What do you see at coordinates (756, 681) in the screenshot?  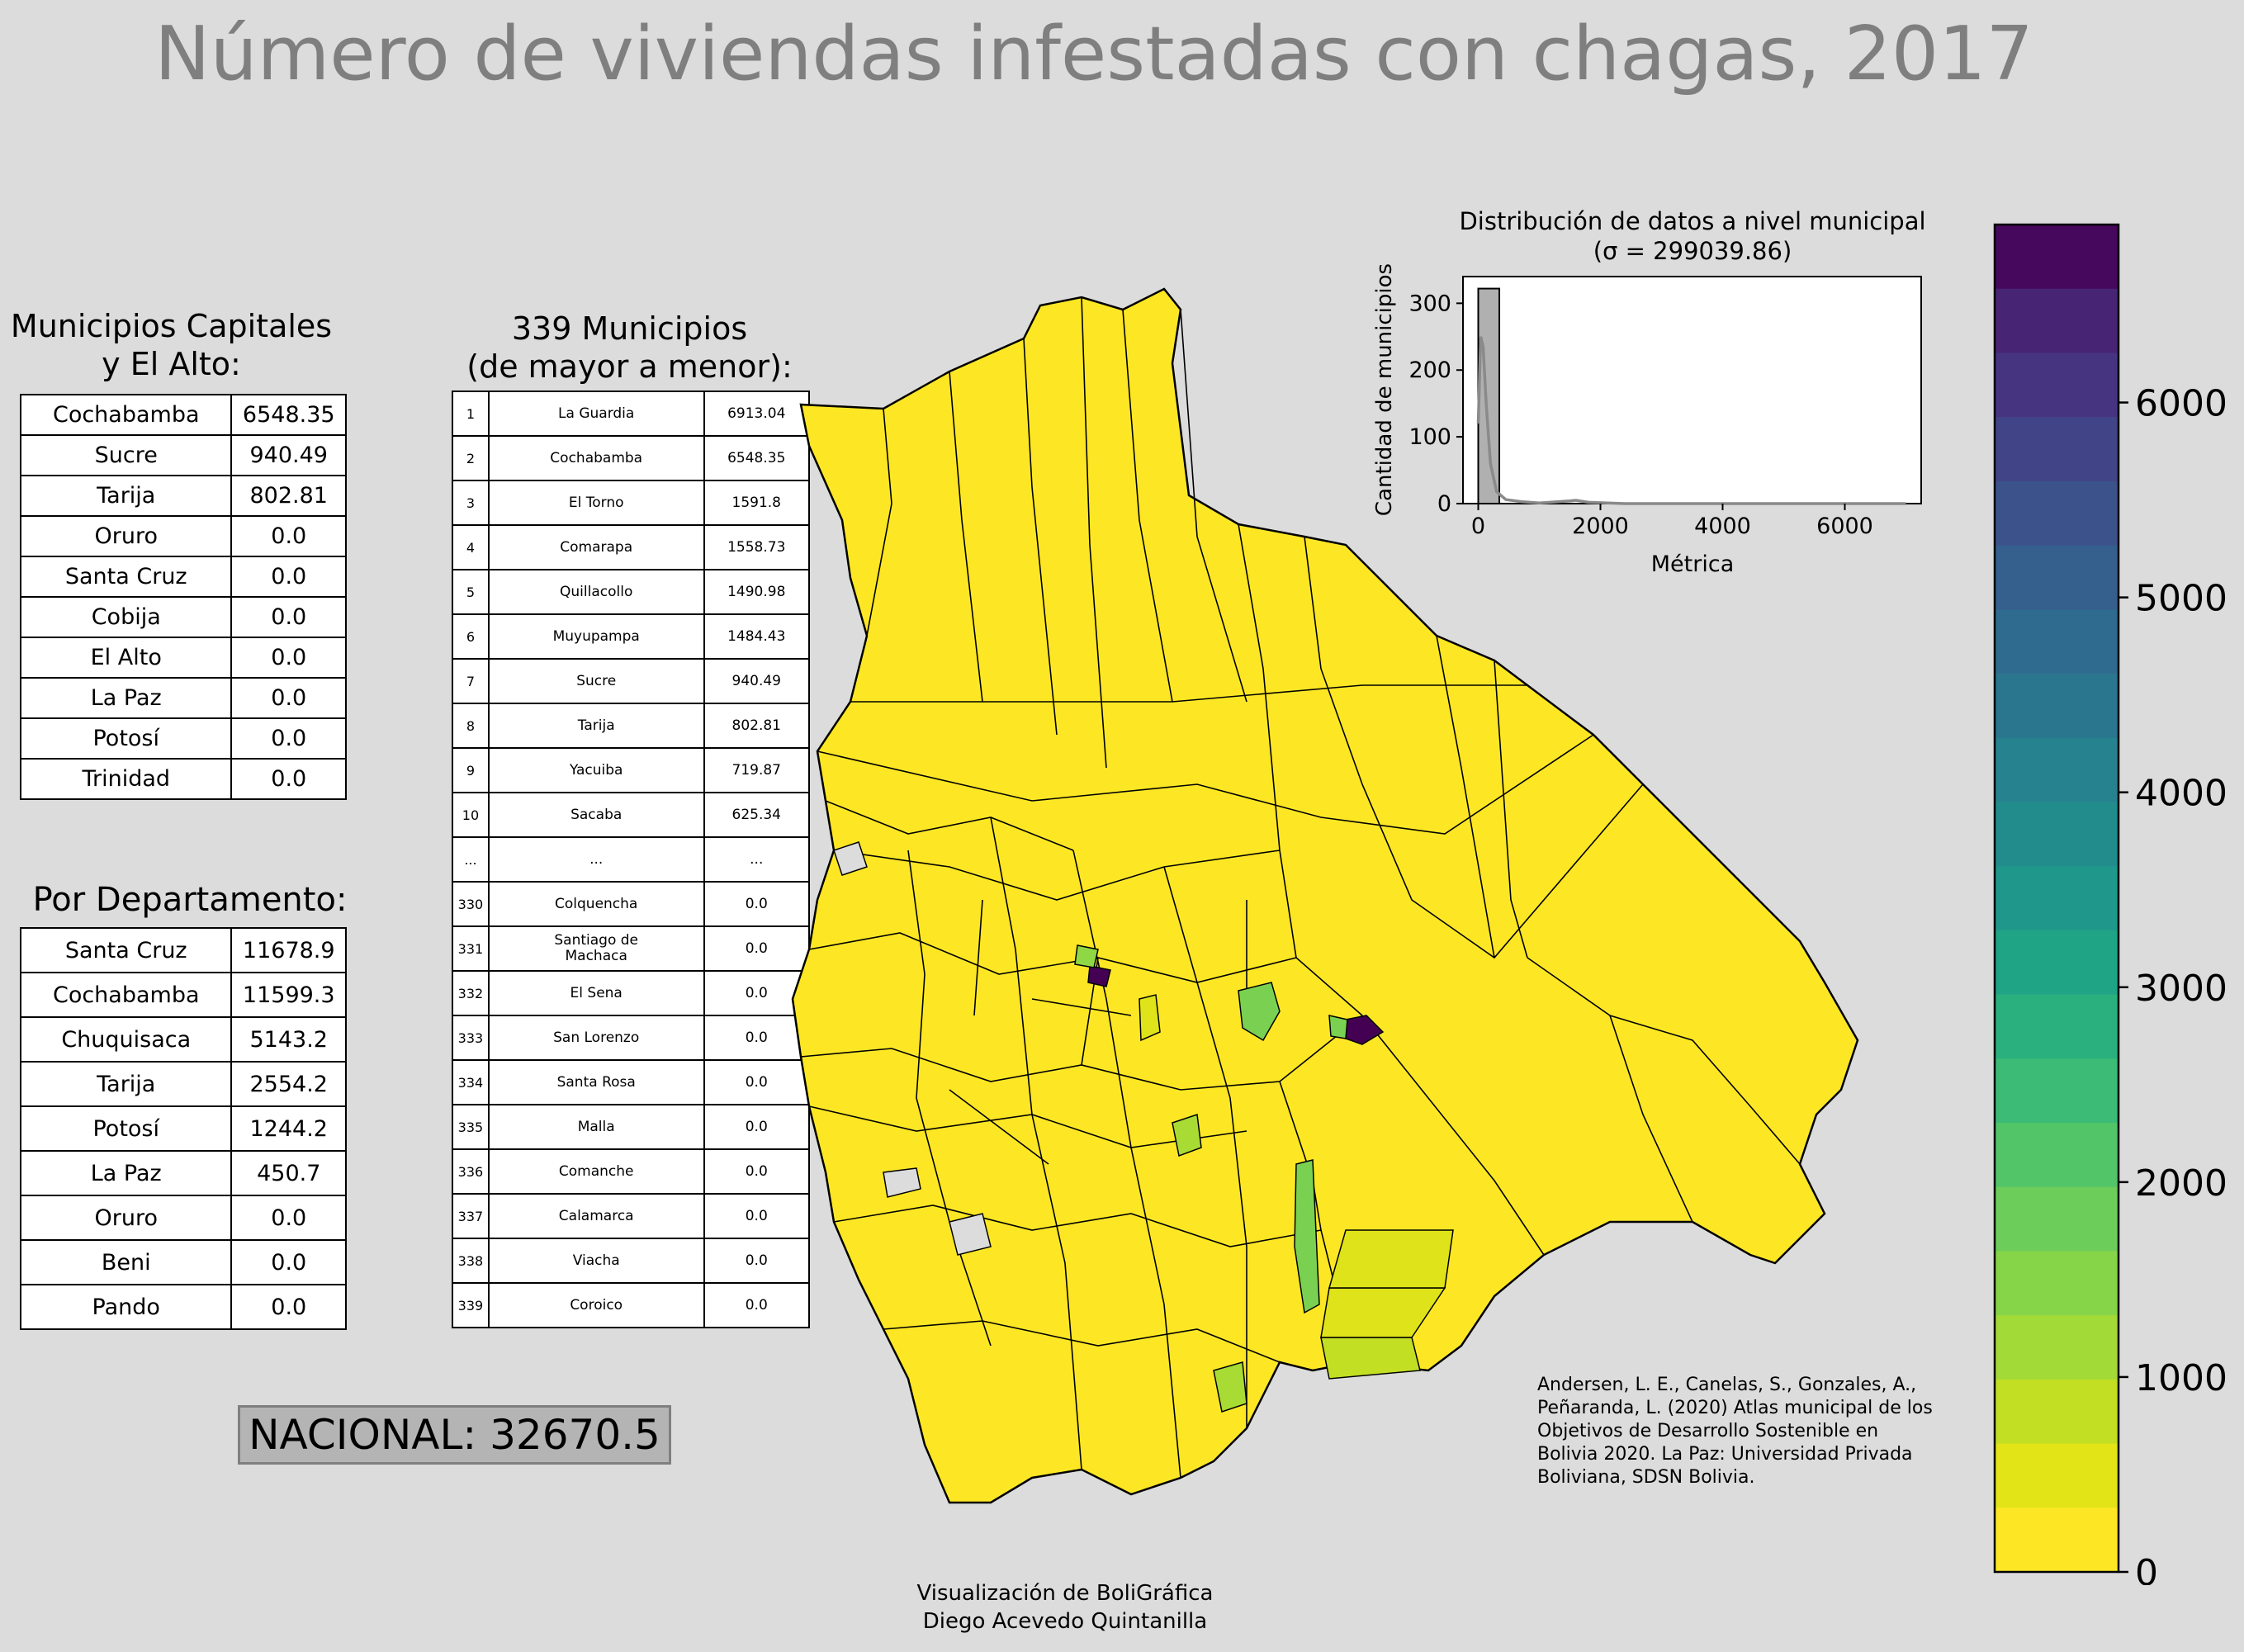 I see `municipality-value: 940.49` at bounding box center [756, 681].